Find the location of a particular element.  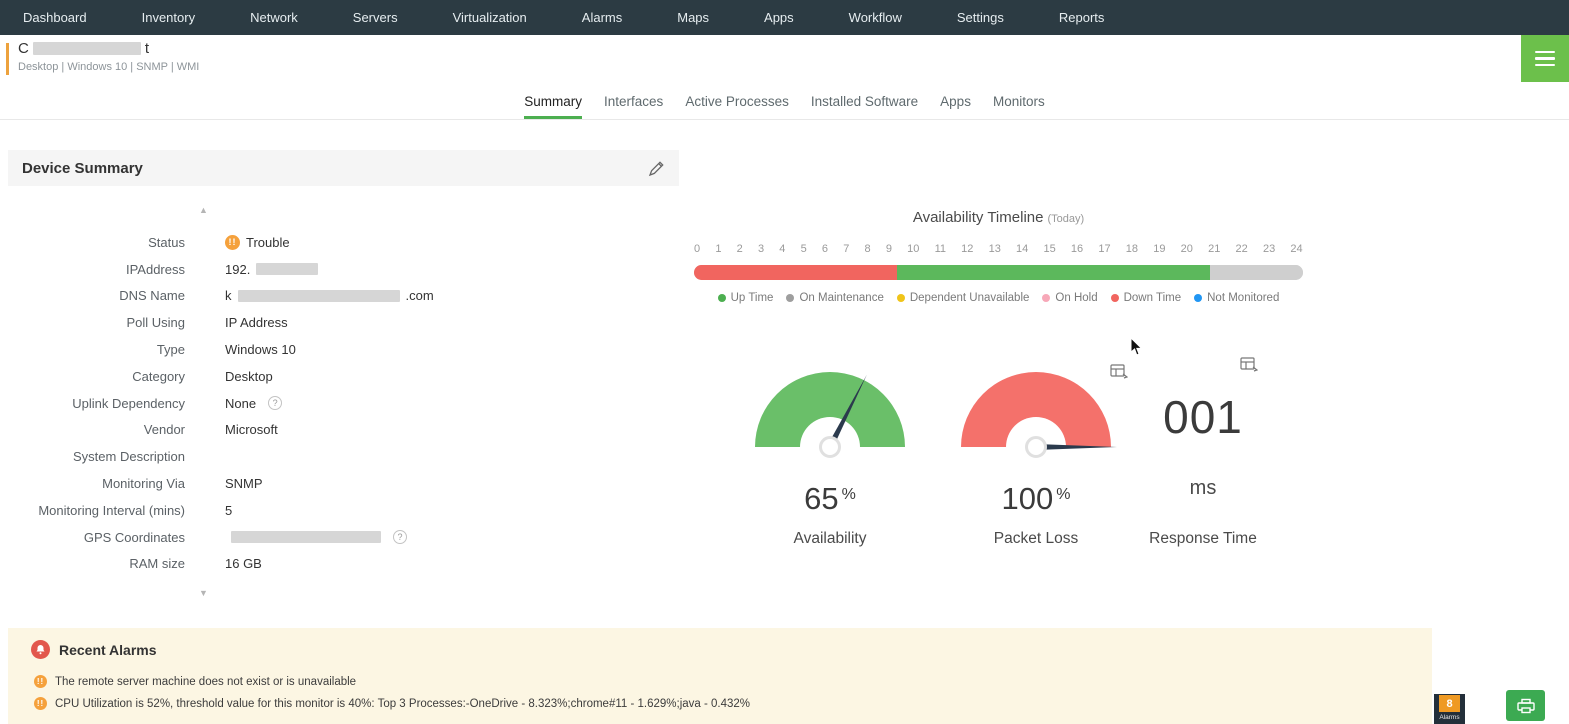

summary-field-row: Vendor Microsoft is located at coordinates (339, 430).